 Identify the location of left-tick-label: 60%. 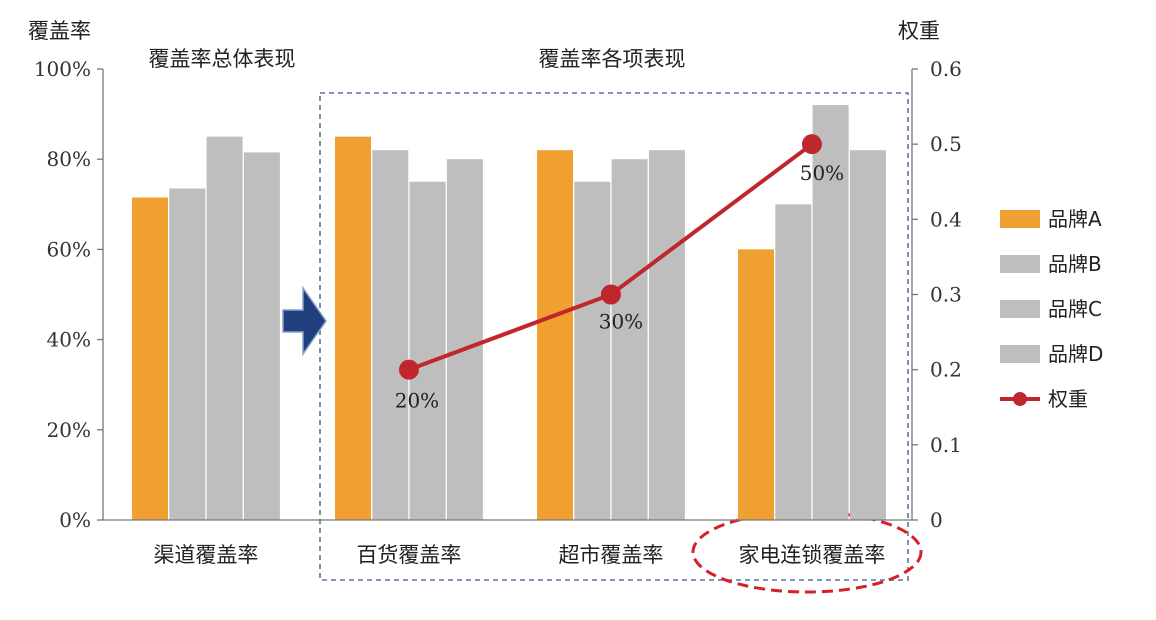
(69, 249).